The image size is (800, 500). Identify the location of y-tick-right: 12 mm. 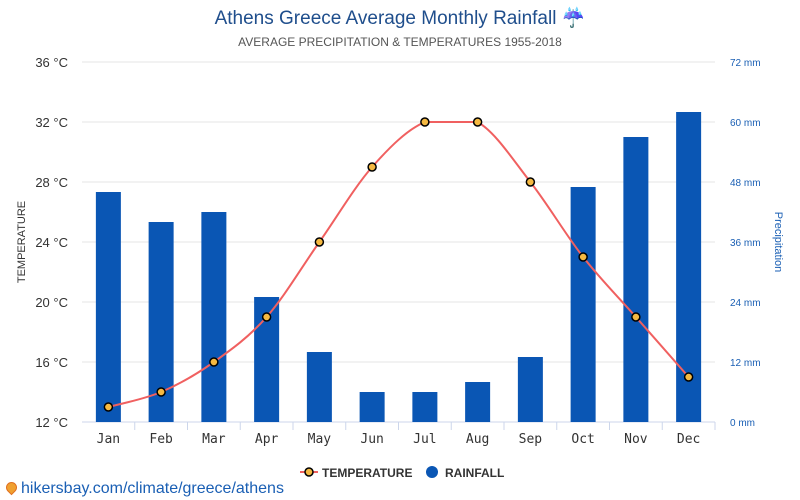
(745, 363).